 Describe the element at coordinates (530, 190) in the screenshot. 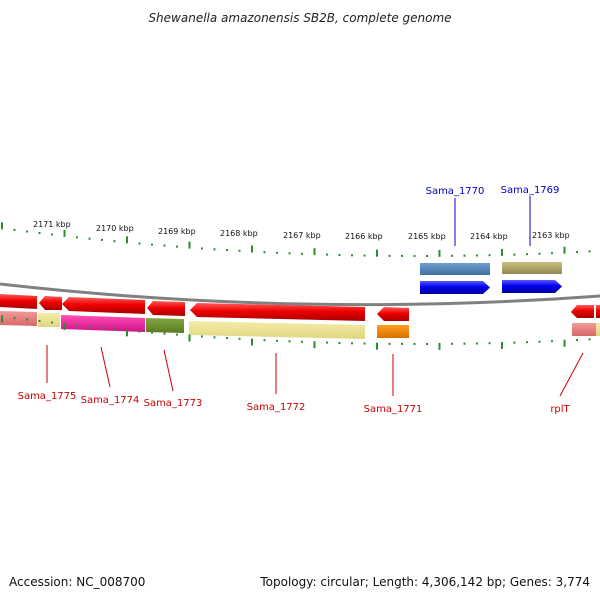

I see `gene-label-sama-1769: Sama_1769` at that location.